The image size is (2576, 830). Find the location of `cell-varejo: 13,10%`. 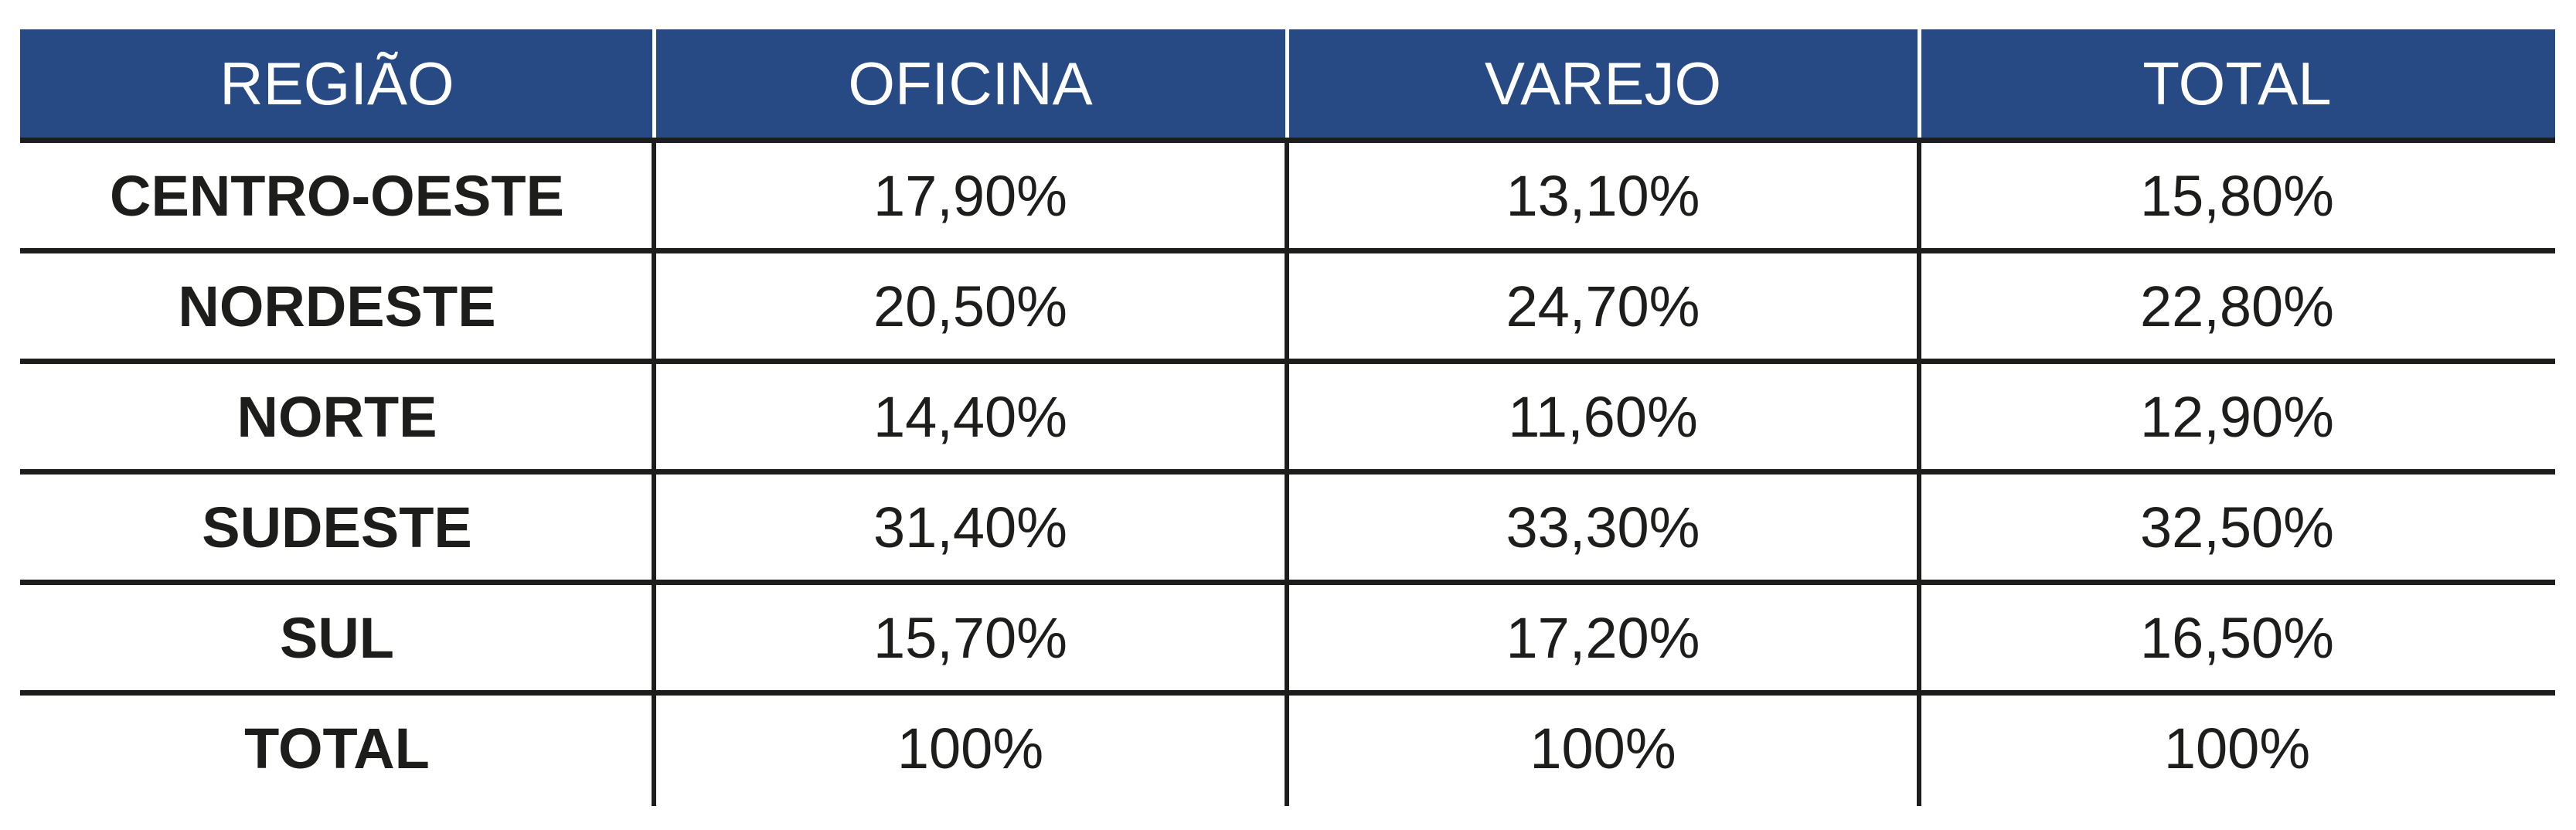

cell-varejo: 13,10% is located at coordinates (1603, 195).